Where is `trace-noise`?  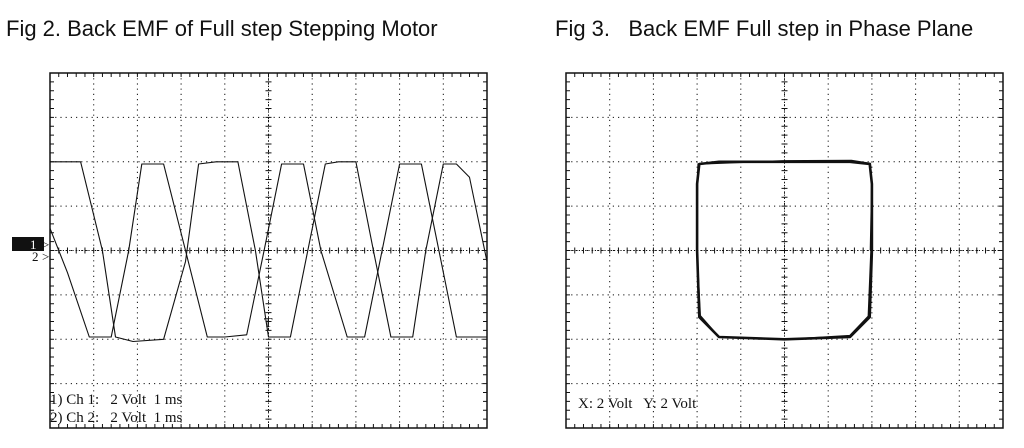 trace-noise is located at coordinates (784, 250).